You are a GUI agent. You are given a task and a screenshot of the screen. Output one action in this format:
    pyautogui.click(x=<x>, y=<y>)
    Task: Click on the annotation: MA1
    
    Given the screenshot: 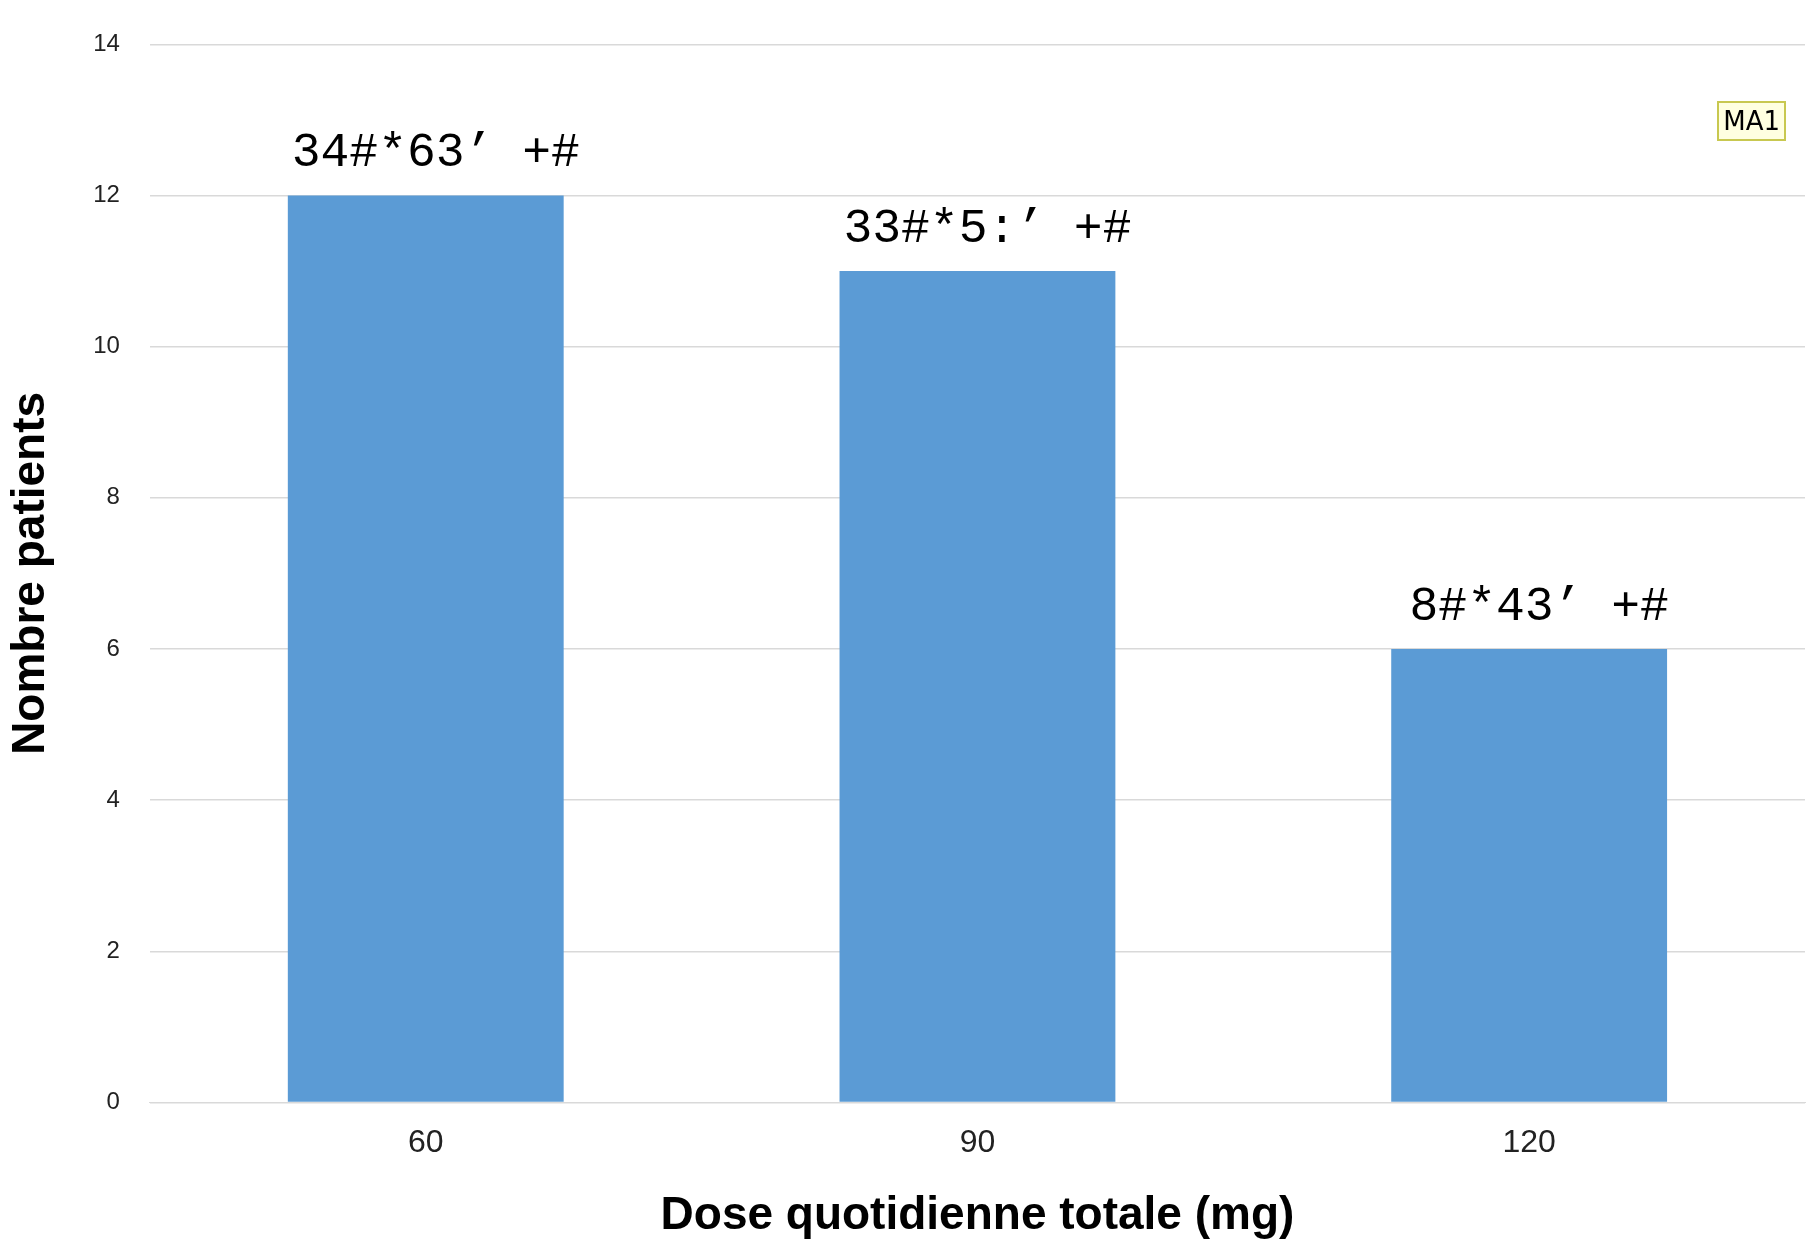 What is the action you would take?
    pyautogui.click(x=1751, y=121)
    